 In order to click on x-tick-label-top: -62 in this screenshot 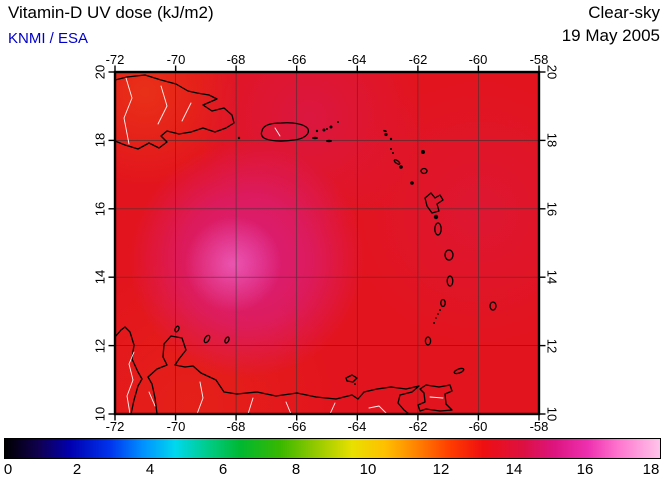, I will do `click(418, 59)`.